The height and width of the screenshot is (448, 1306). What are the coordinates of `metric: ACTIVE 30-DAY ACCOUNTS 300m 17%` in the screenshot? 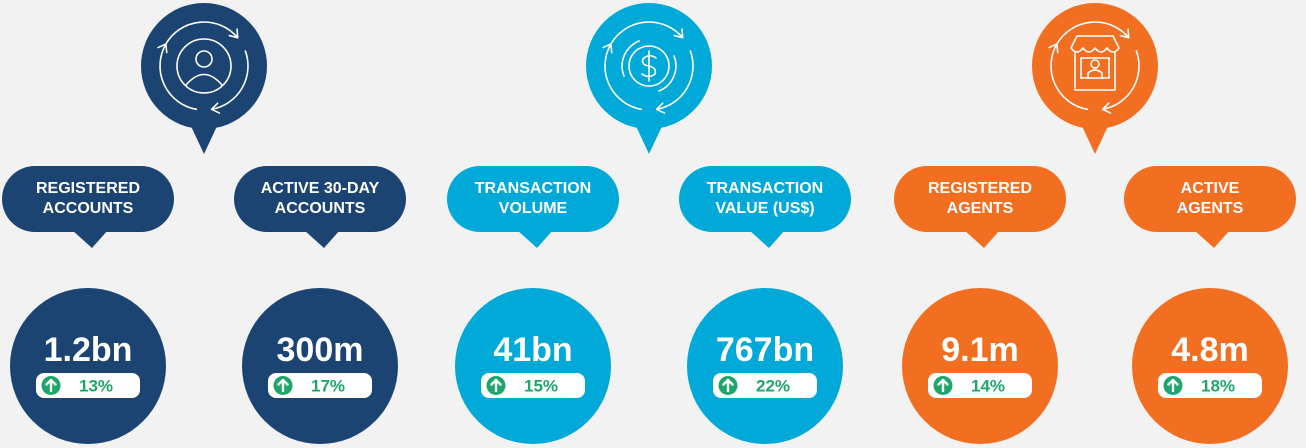 It's located at (320, 305).